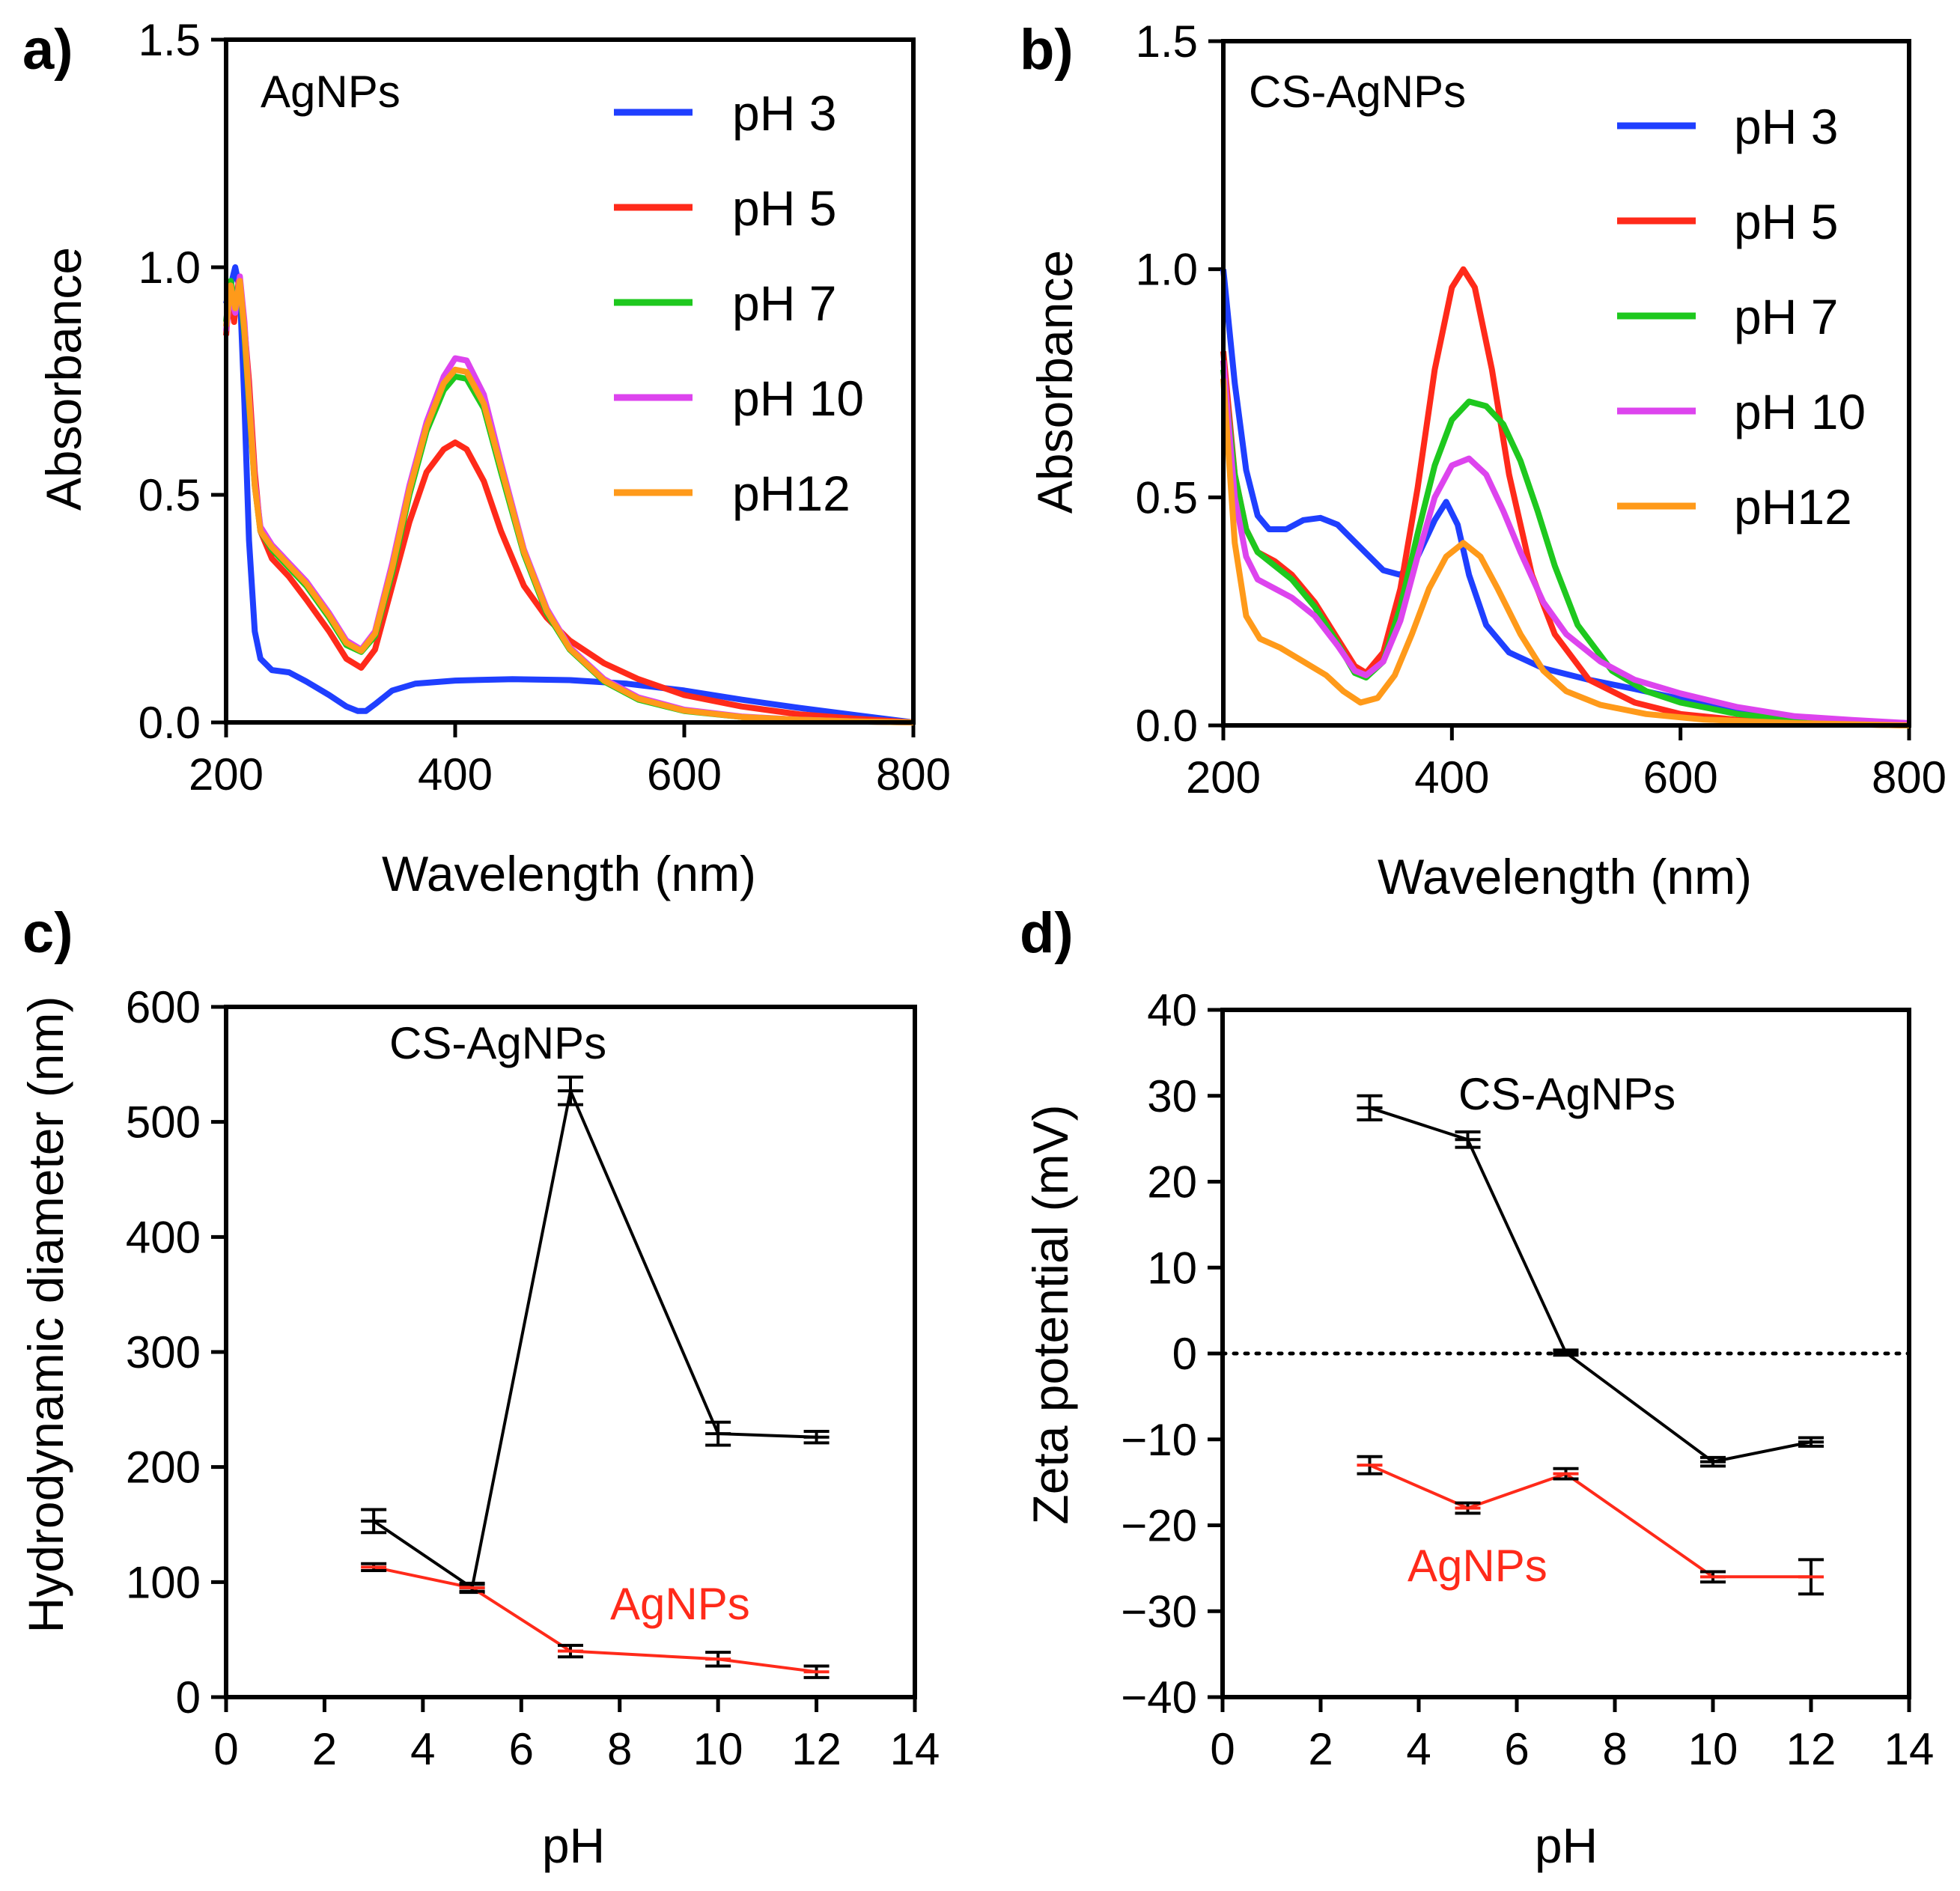 The image size is (1960, 1891). I want to click on panel-a-inset-label: AgNPs, so click(331, 92).